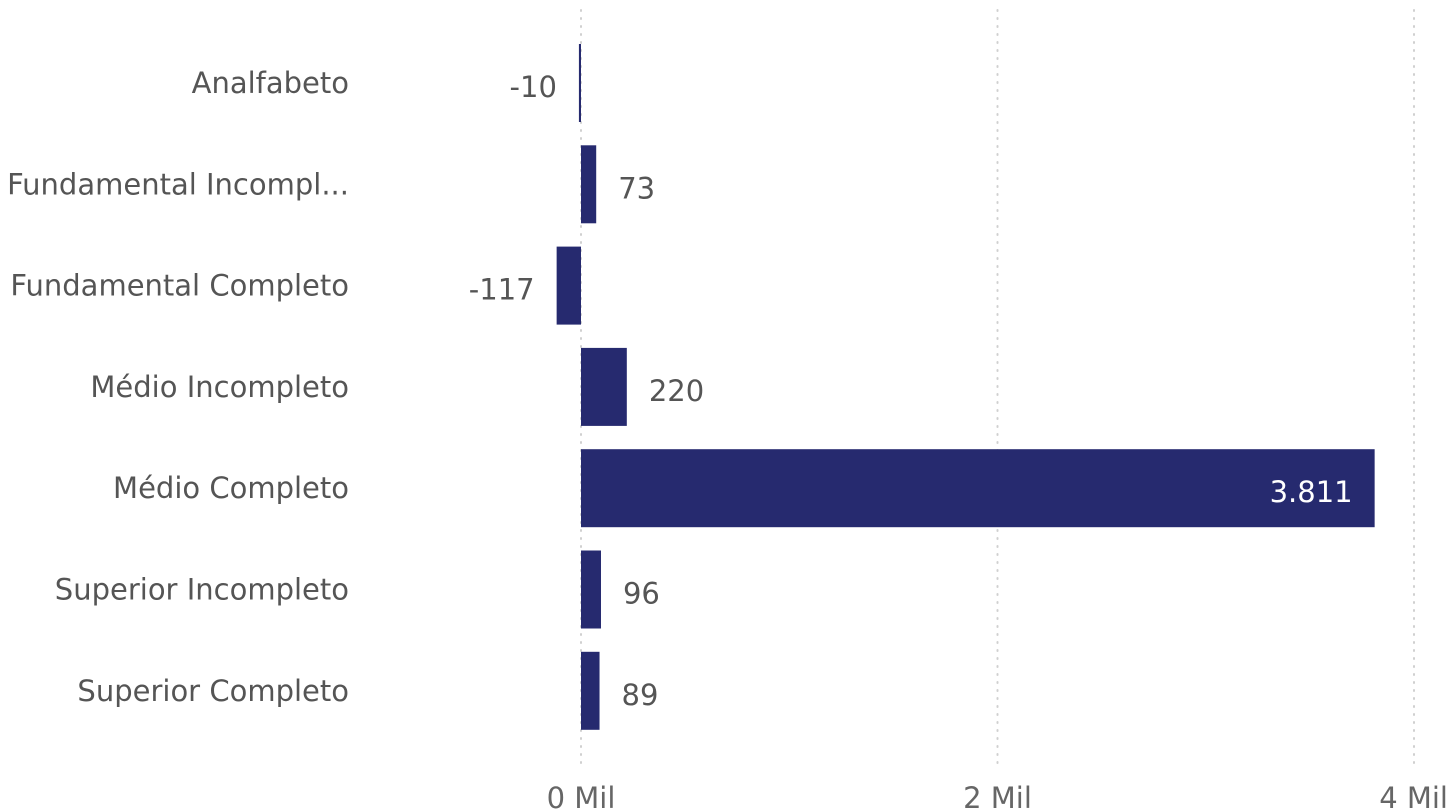  Describe the element at coordinates (231, 488) in the screenshot. I see `category-label: Médio Completo` at that location.